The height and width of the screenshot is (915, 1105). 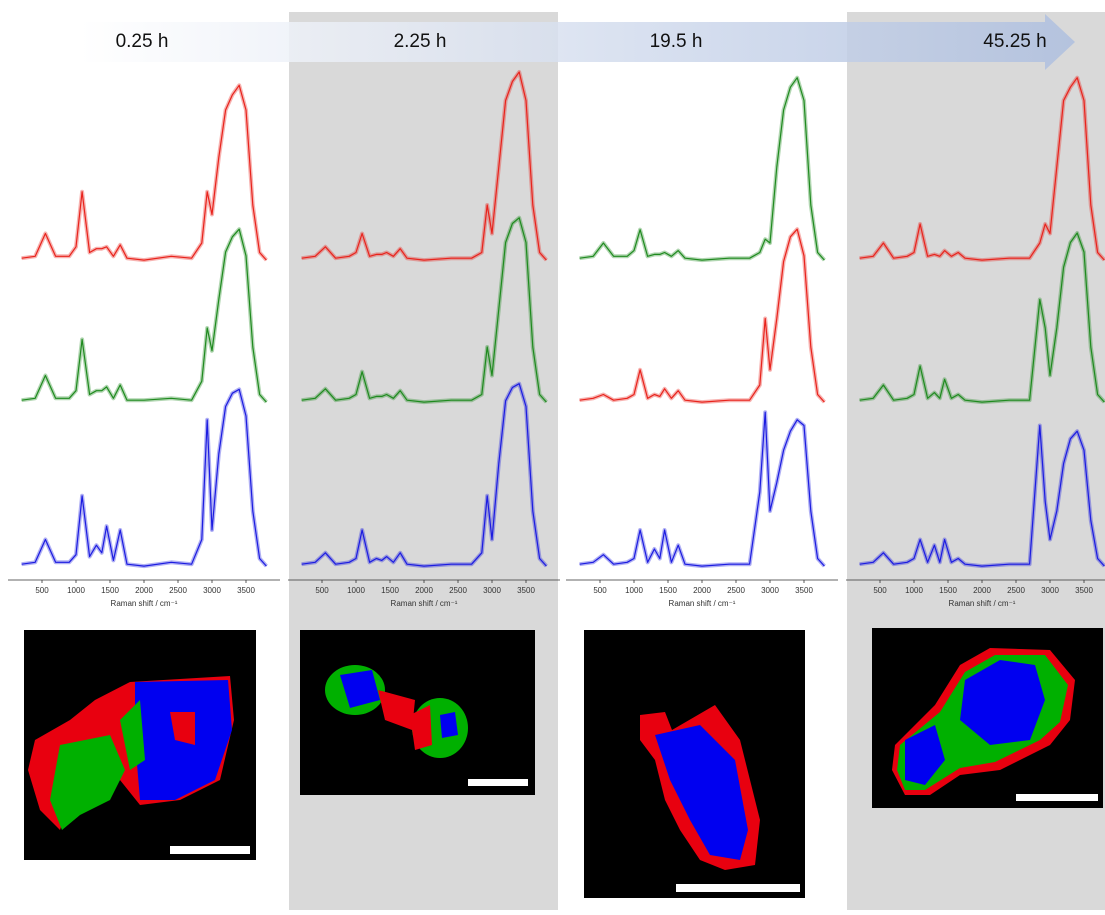 What do you see at coordinates (1014, 41) in the screenshot?
I see `panel-title: 45.25 h` at bounding box center [1014, 41].